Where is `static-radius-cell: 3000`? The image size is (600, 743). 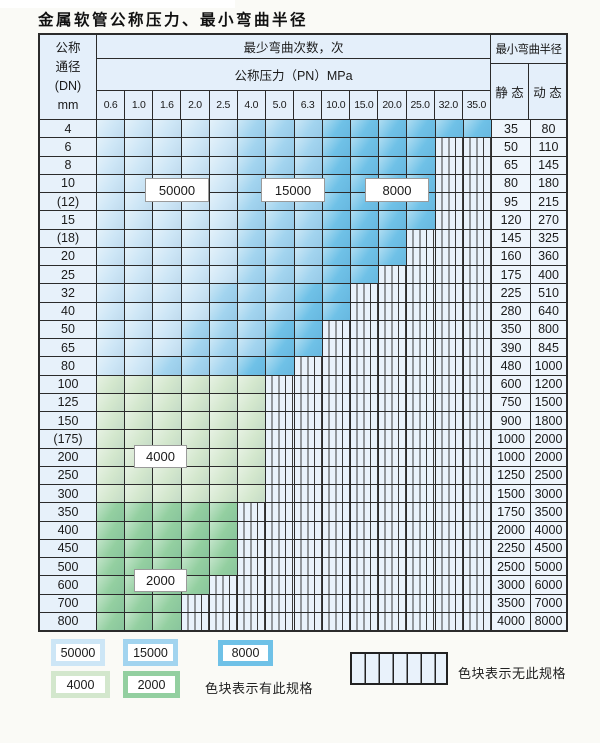
static-radius-cell: 3000 is located at coordinates (510, 585).